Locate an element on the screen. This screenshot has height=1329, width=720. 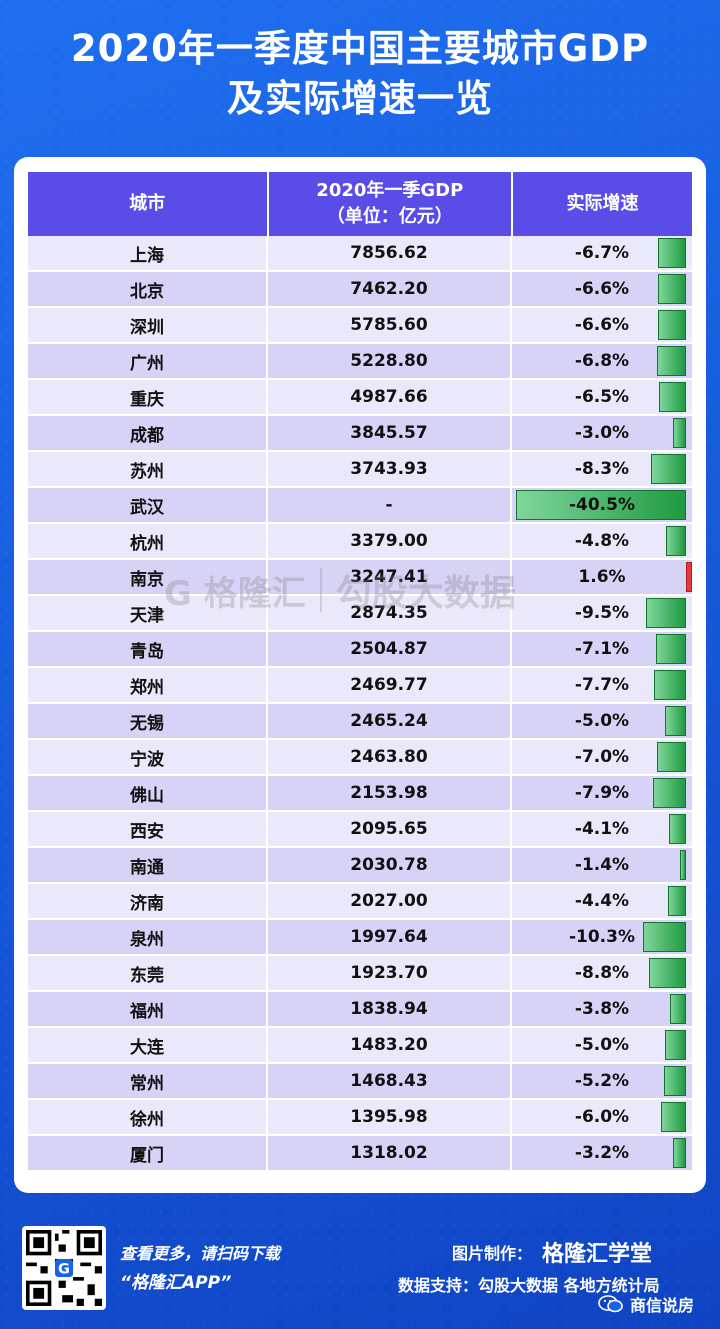
growth-value: -8.8% is located at coordinates (602, 973).